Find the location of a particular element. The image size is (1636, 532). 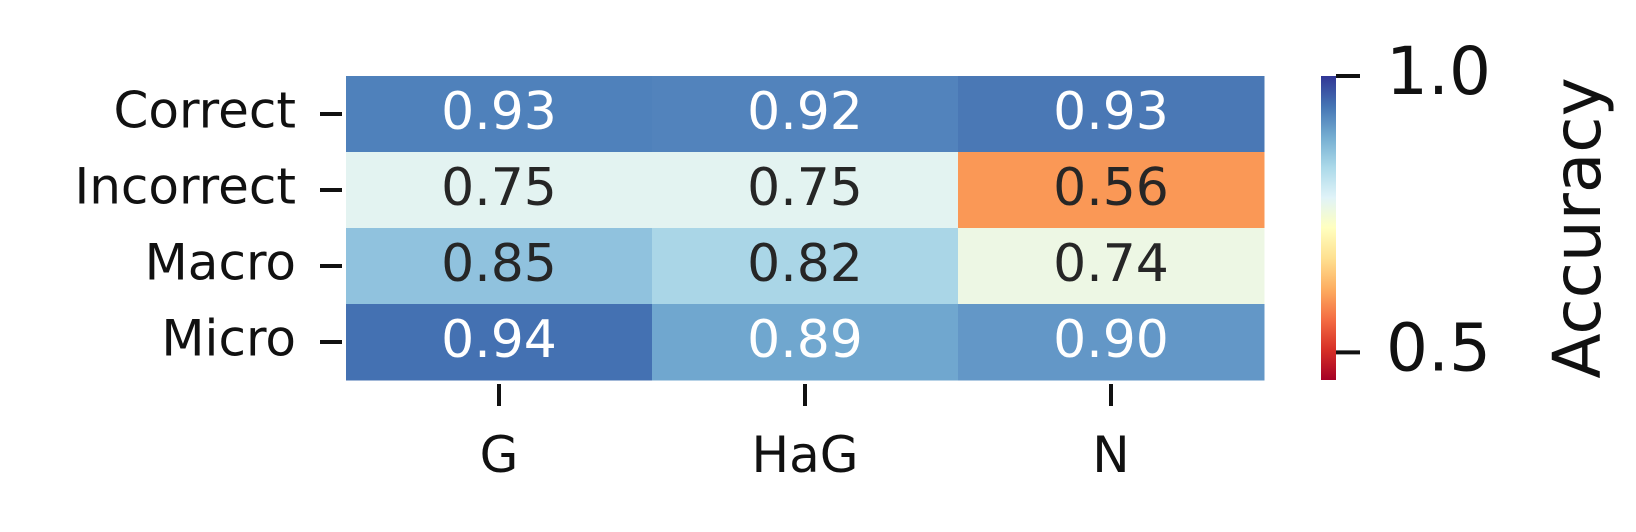

heatmap-cell-label: 0.56 is located at coordinates (1111, 188).